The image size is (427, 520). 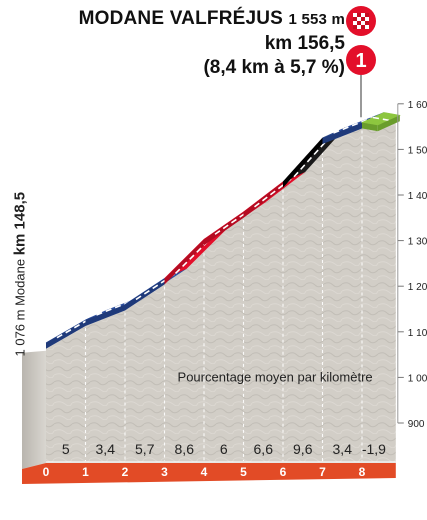 What do you see at coordinates (417, 424) in the screenshot?
I see `y-tick-label: 900 m` at bounding box center [417, 424].